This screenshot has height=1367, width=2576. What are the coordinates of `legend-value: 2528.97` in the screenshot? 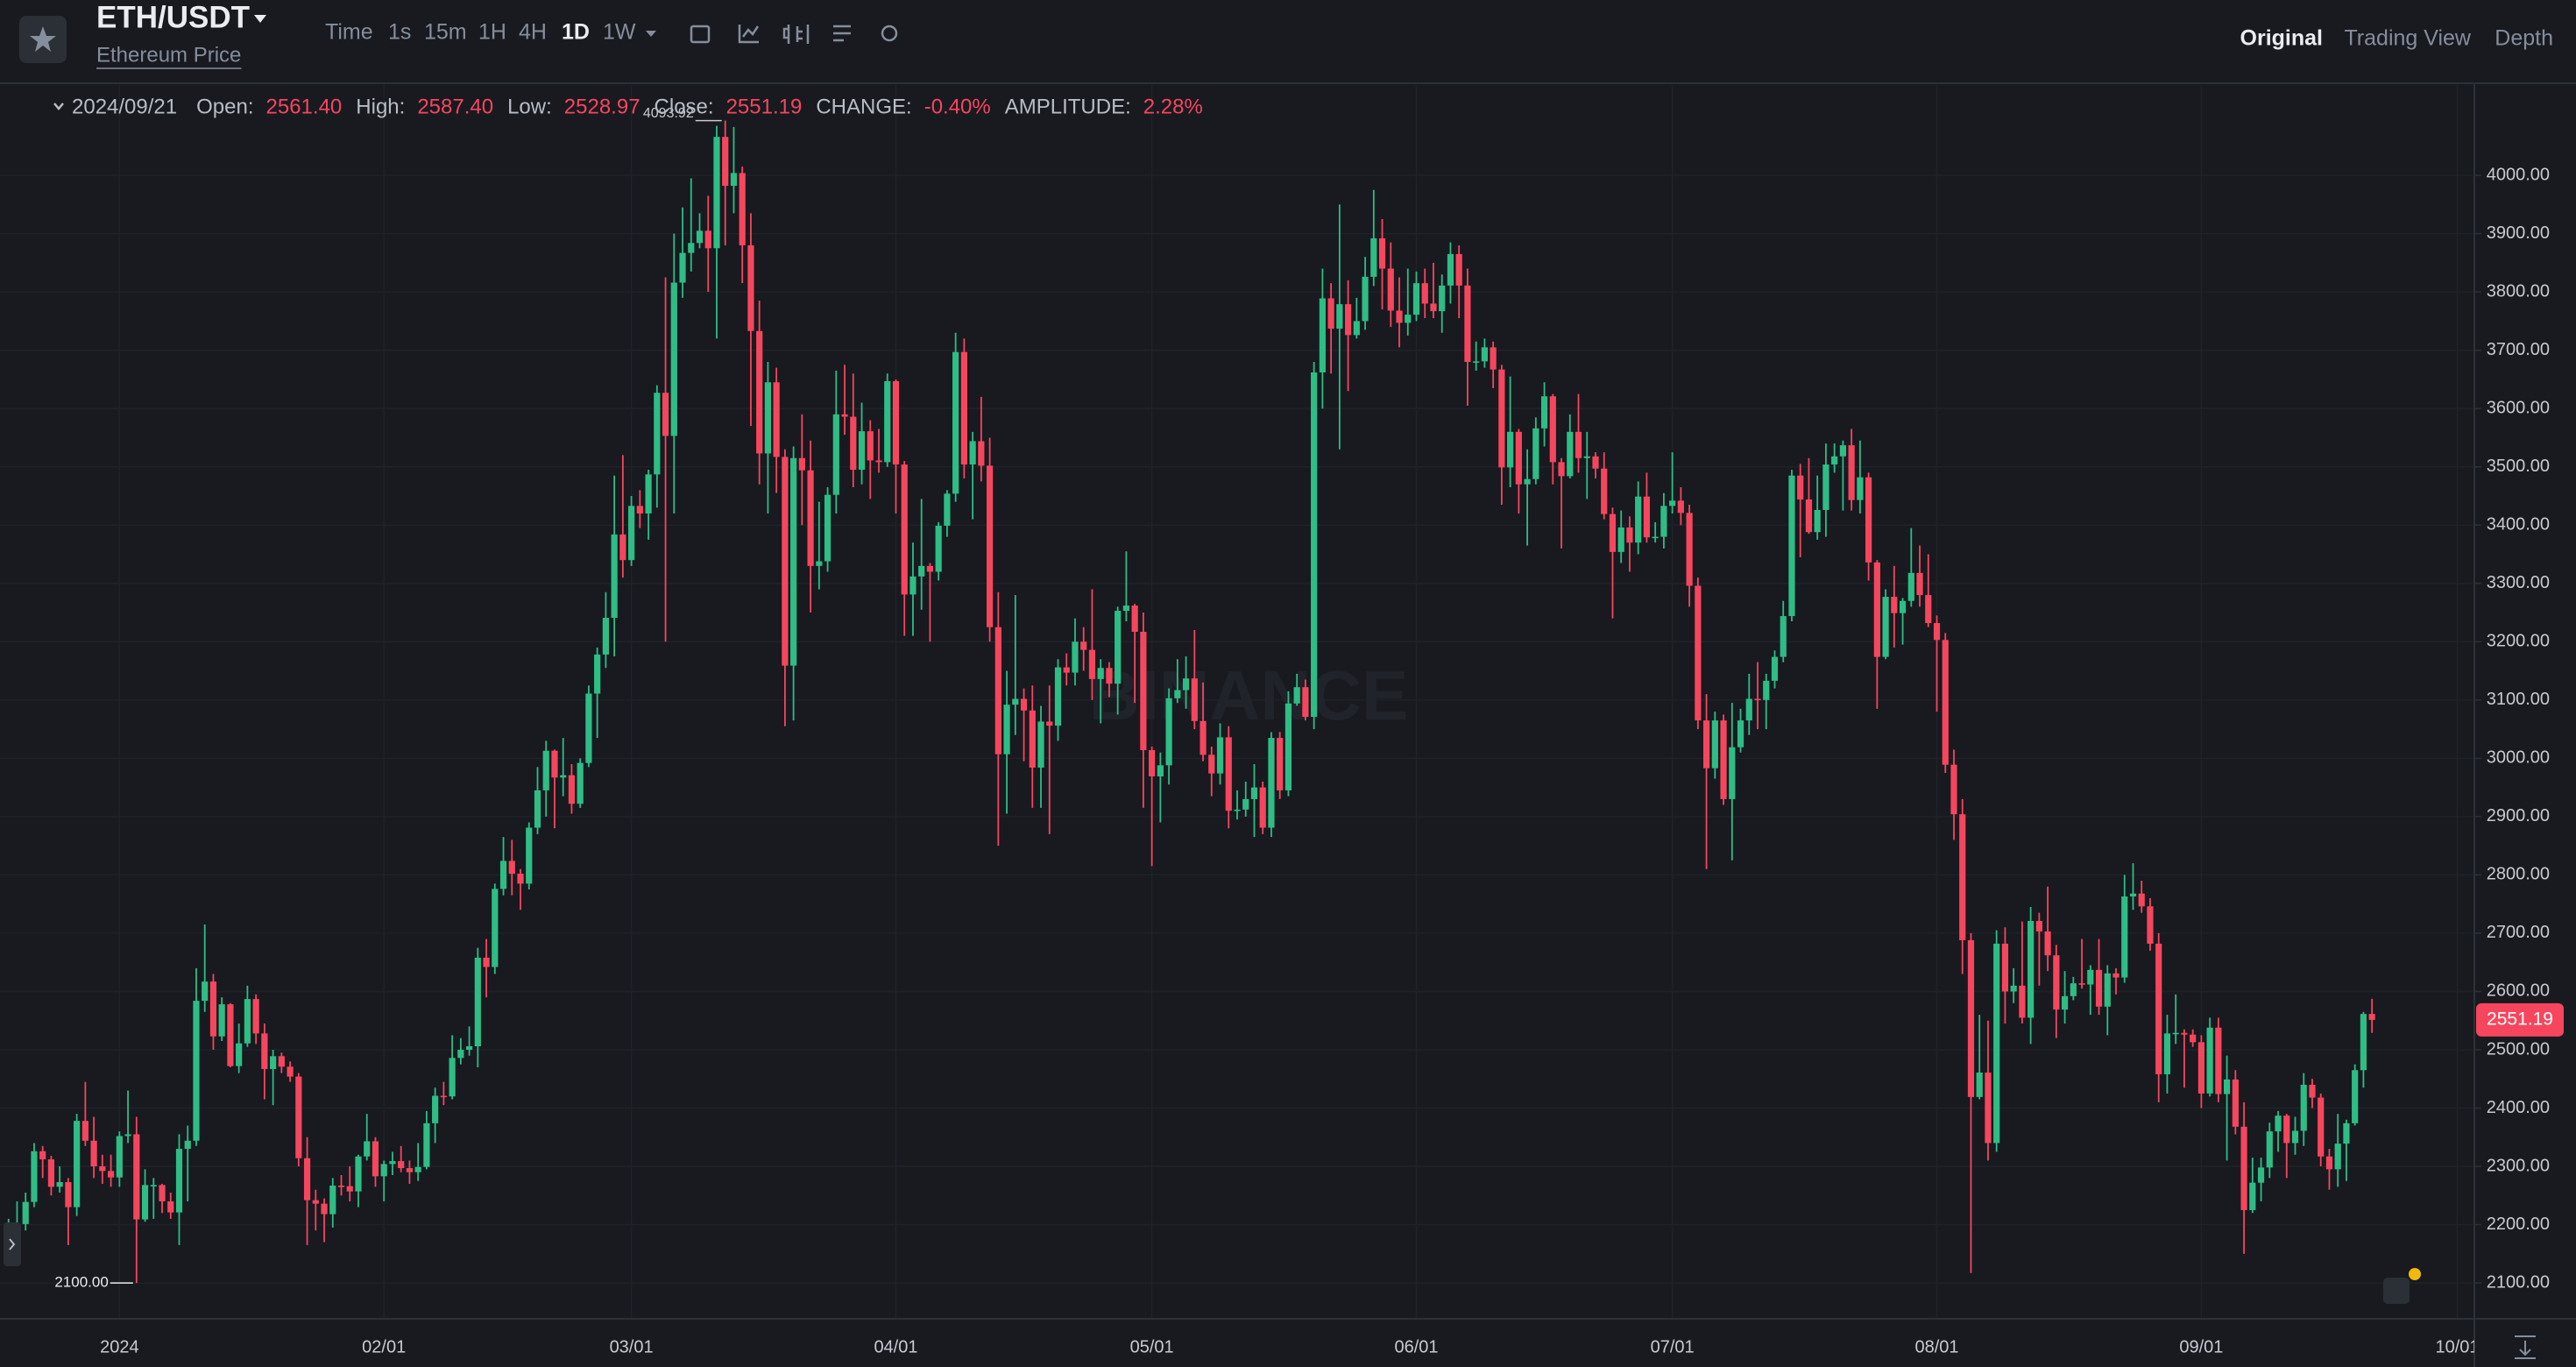 It's located at (602, 106).